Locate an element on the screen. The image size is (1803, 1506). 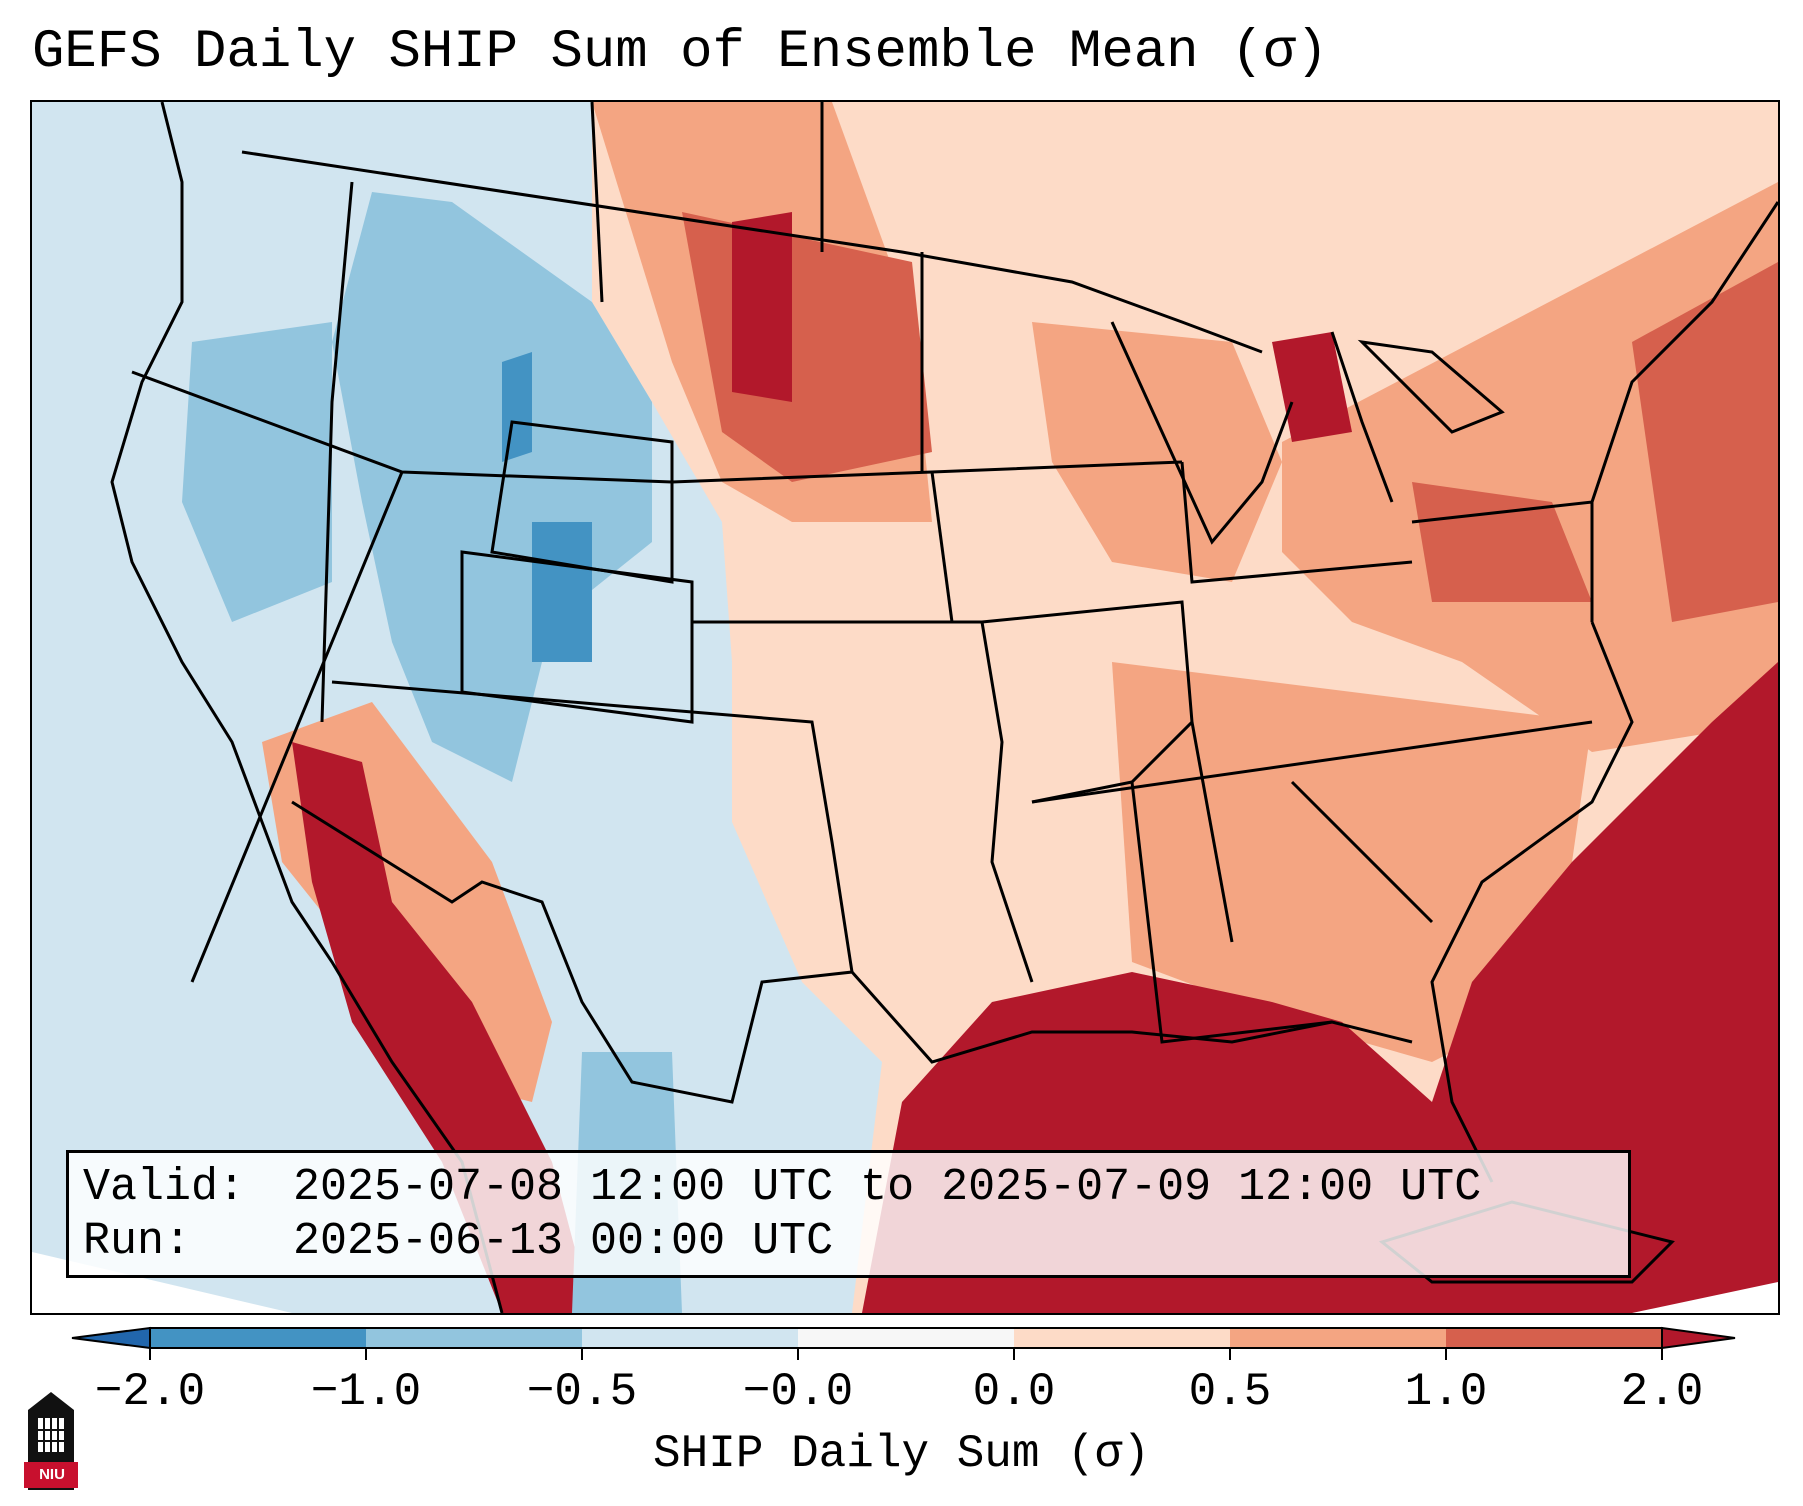
region-idaho-strong-negative is located at coordinates (517, 407).